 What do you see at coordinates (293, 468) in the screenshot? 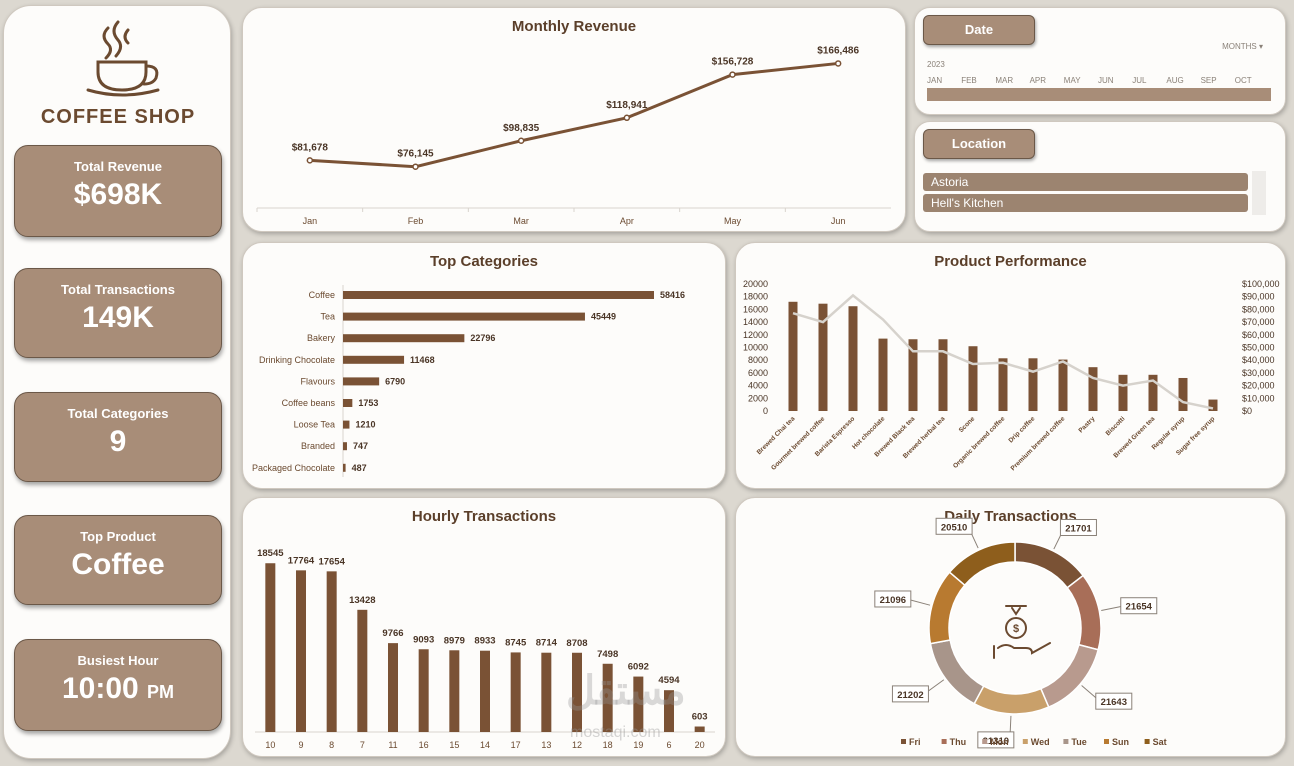
I see `category-label: Packaged Chocolate` at bounding box center [293, 468].